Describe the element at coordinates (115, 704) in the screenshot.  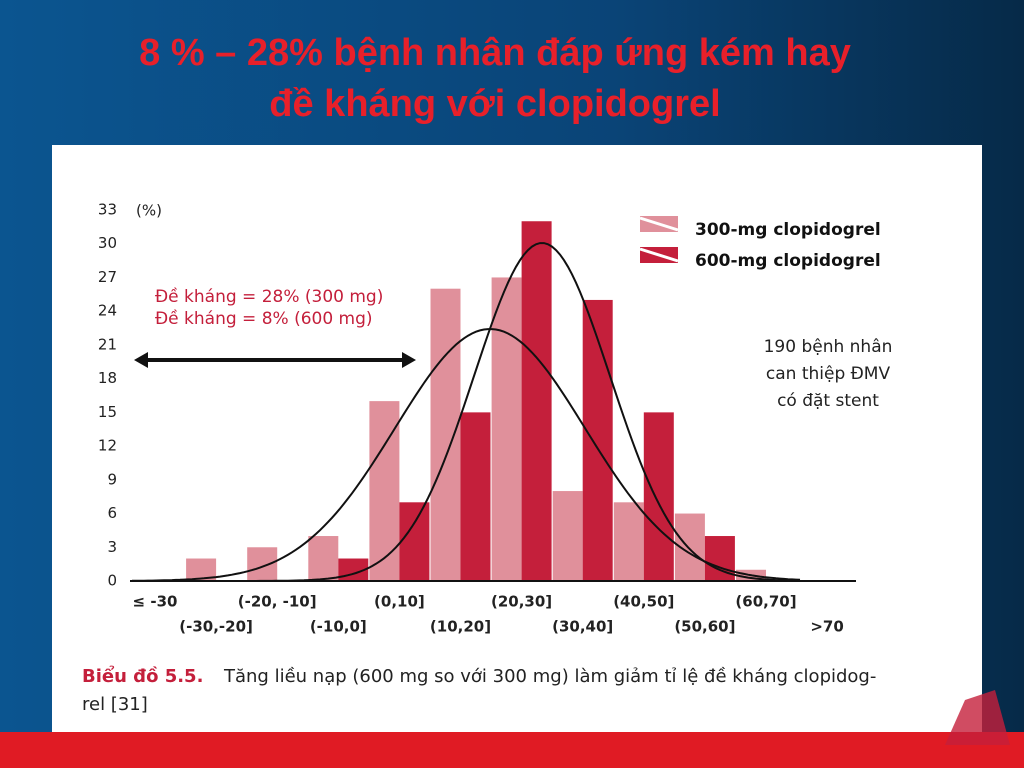
I see `caption-text: rel [31]` at that location.